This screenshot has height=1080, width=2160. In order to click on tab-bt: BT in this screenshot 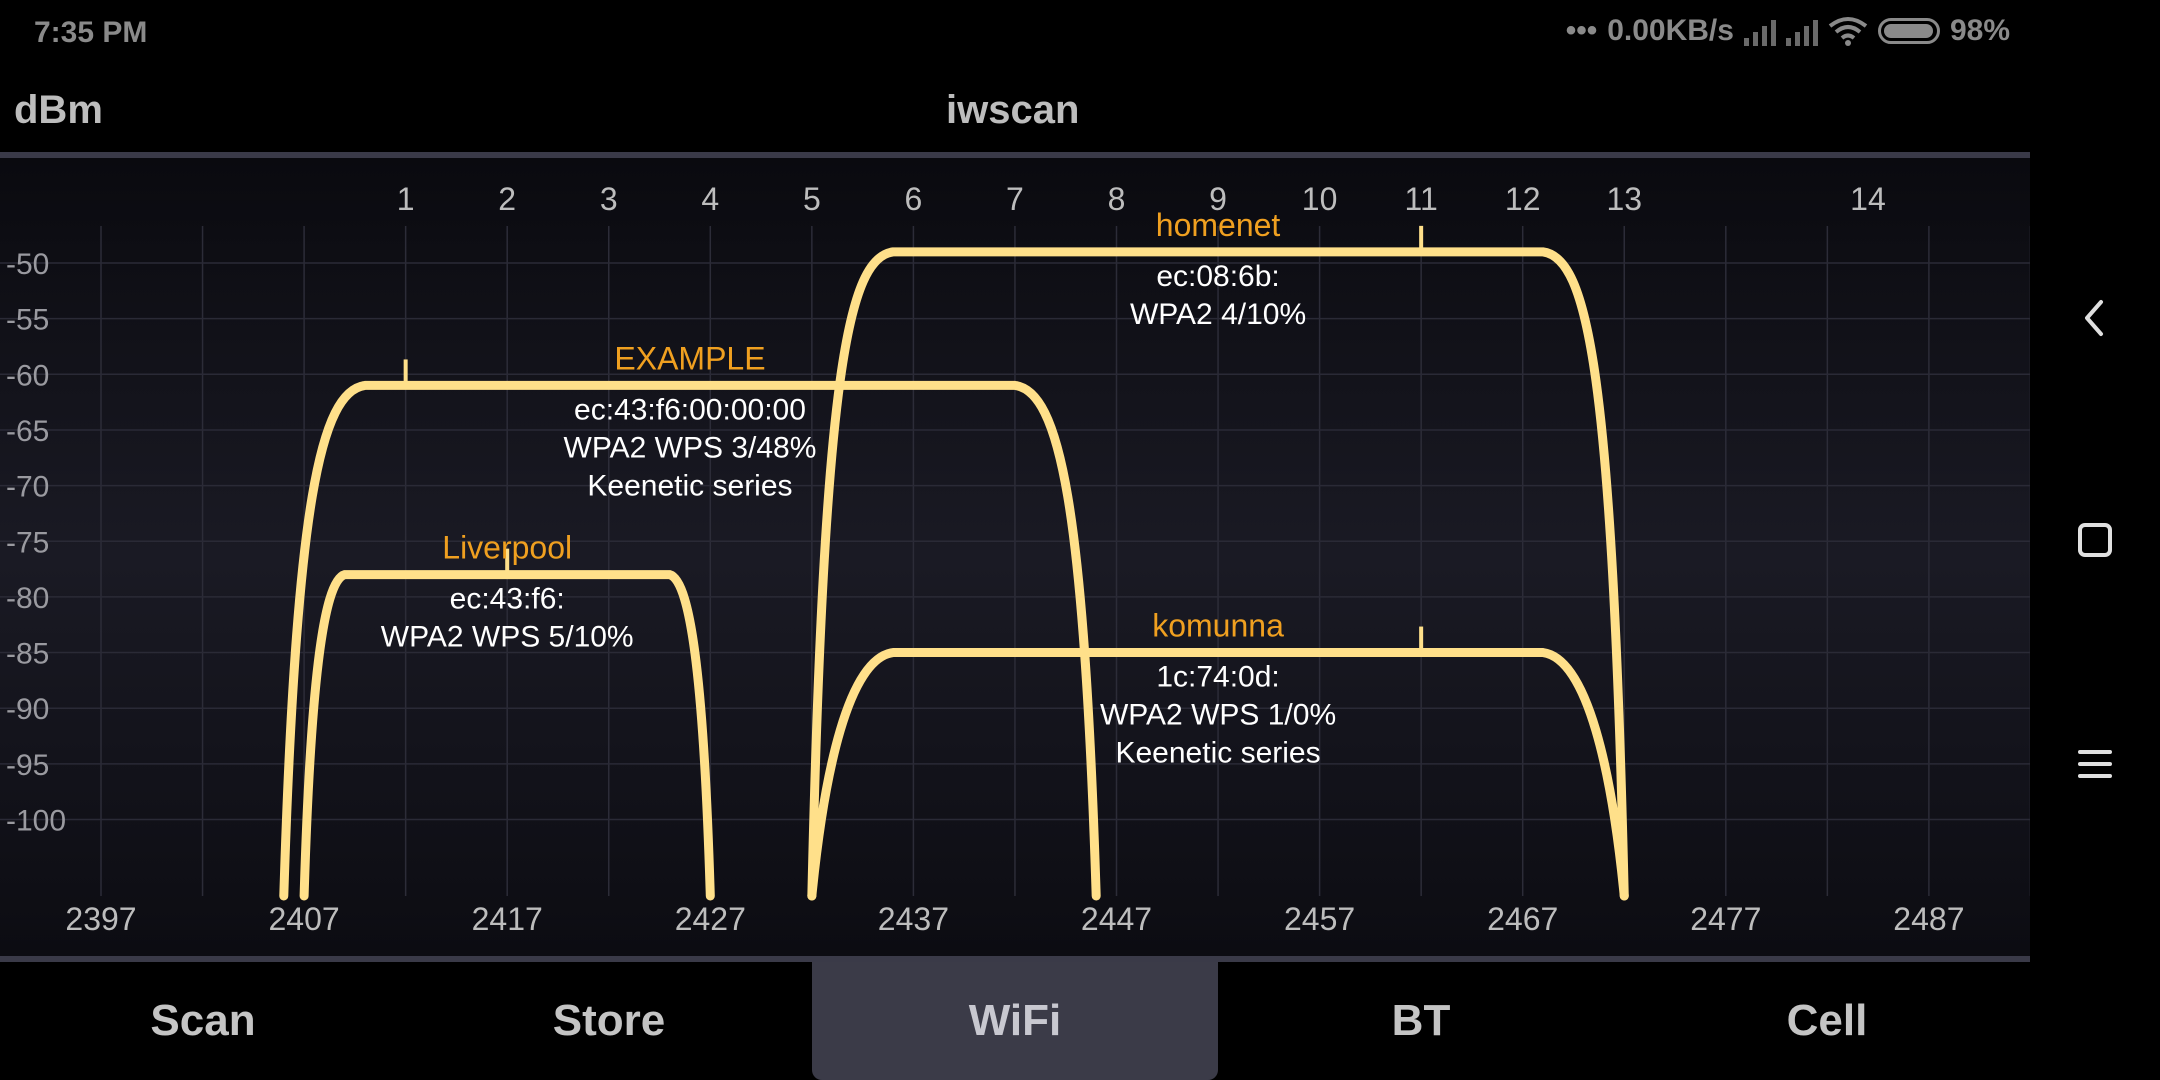, I will do `click(1421, 1021)`.